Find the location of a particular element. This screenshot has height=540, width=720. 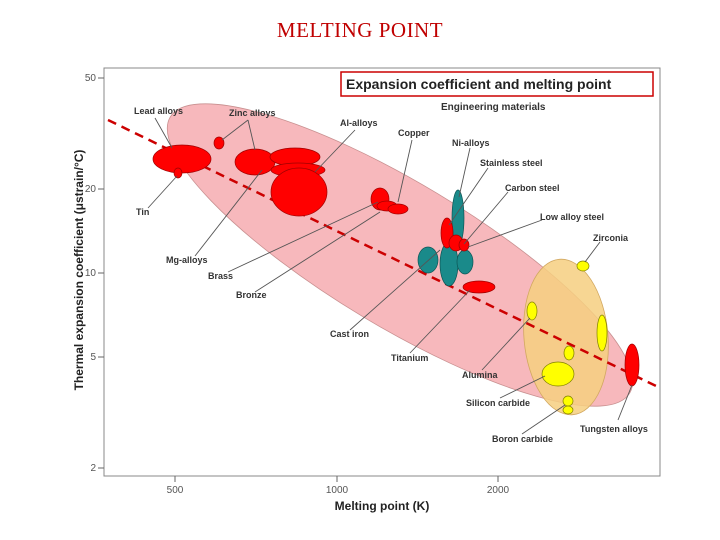

point-zinc-alloys-a is located at coordinates (219, 143).